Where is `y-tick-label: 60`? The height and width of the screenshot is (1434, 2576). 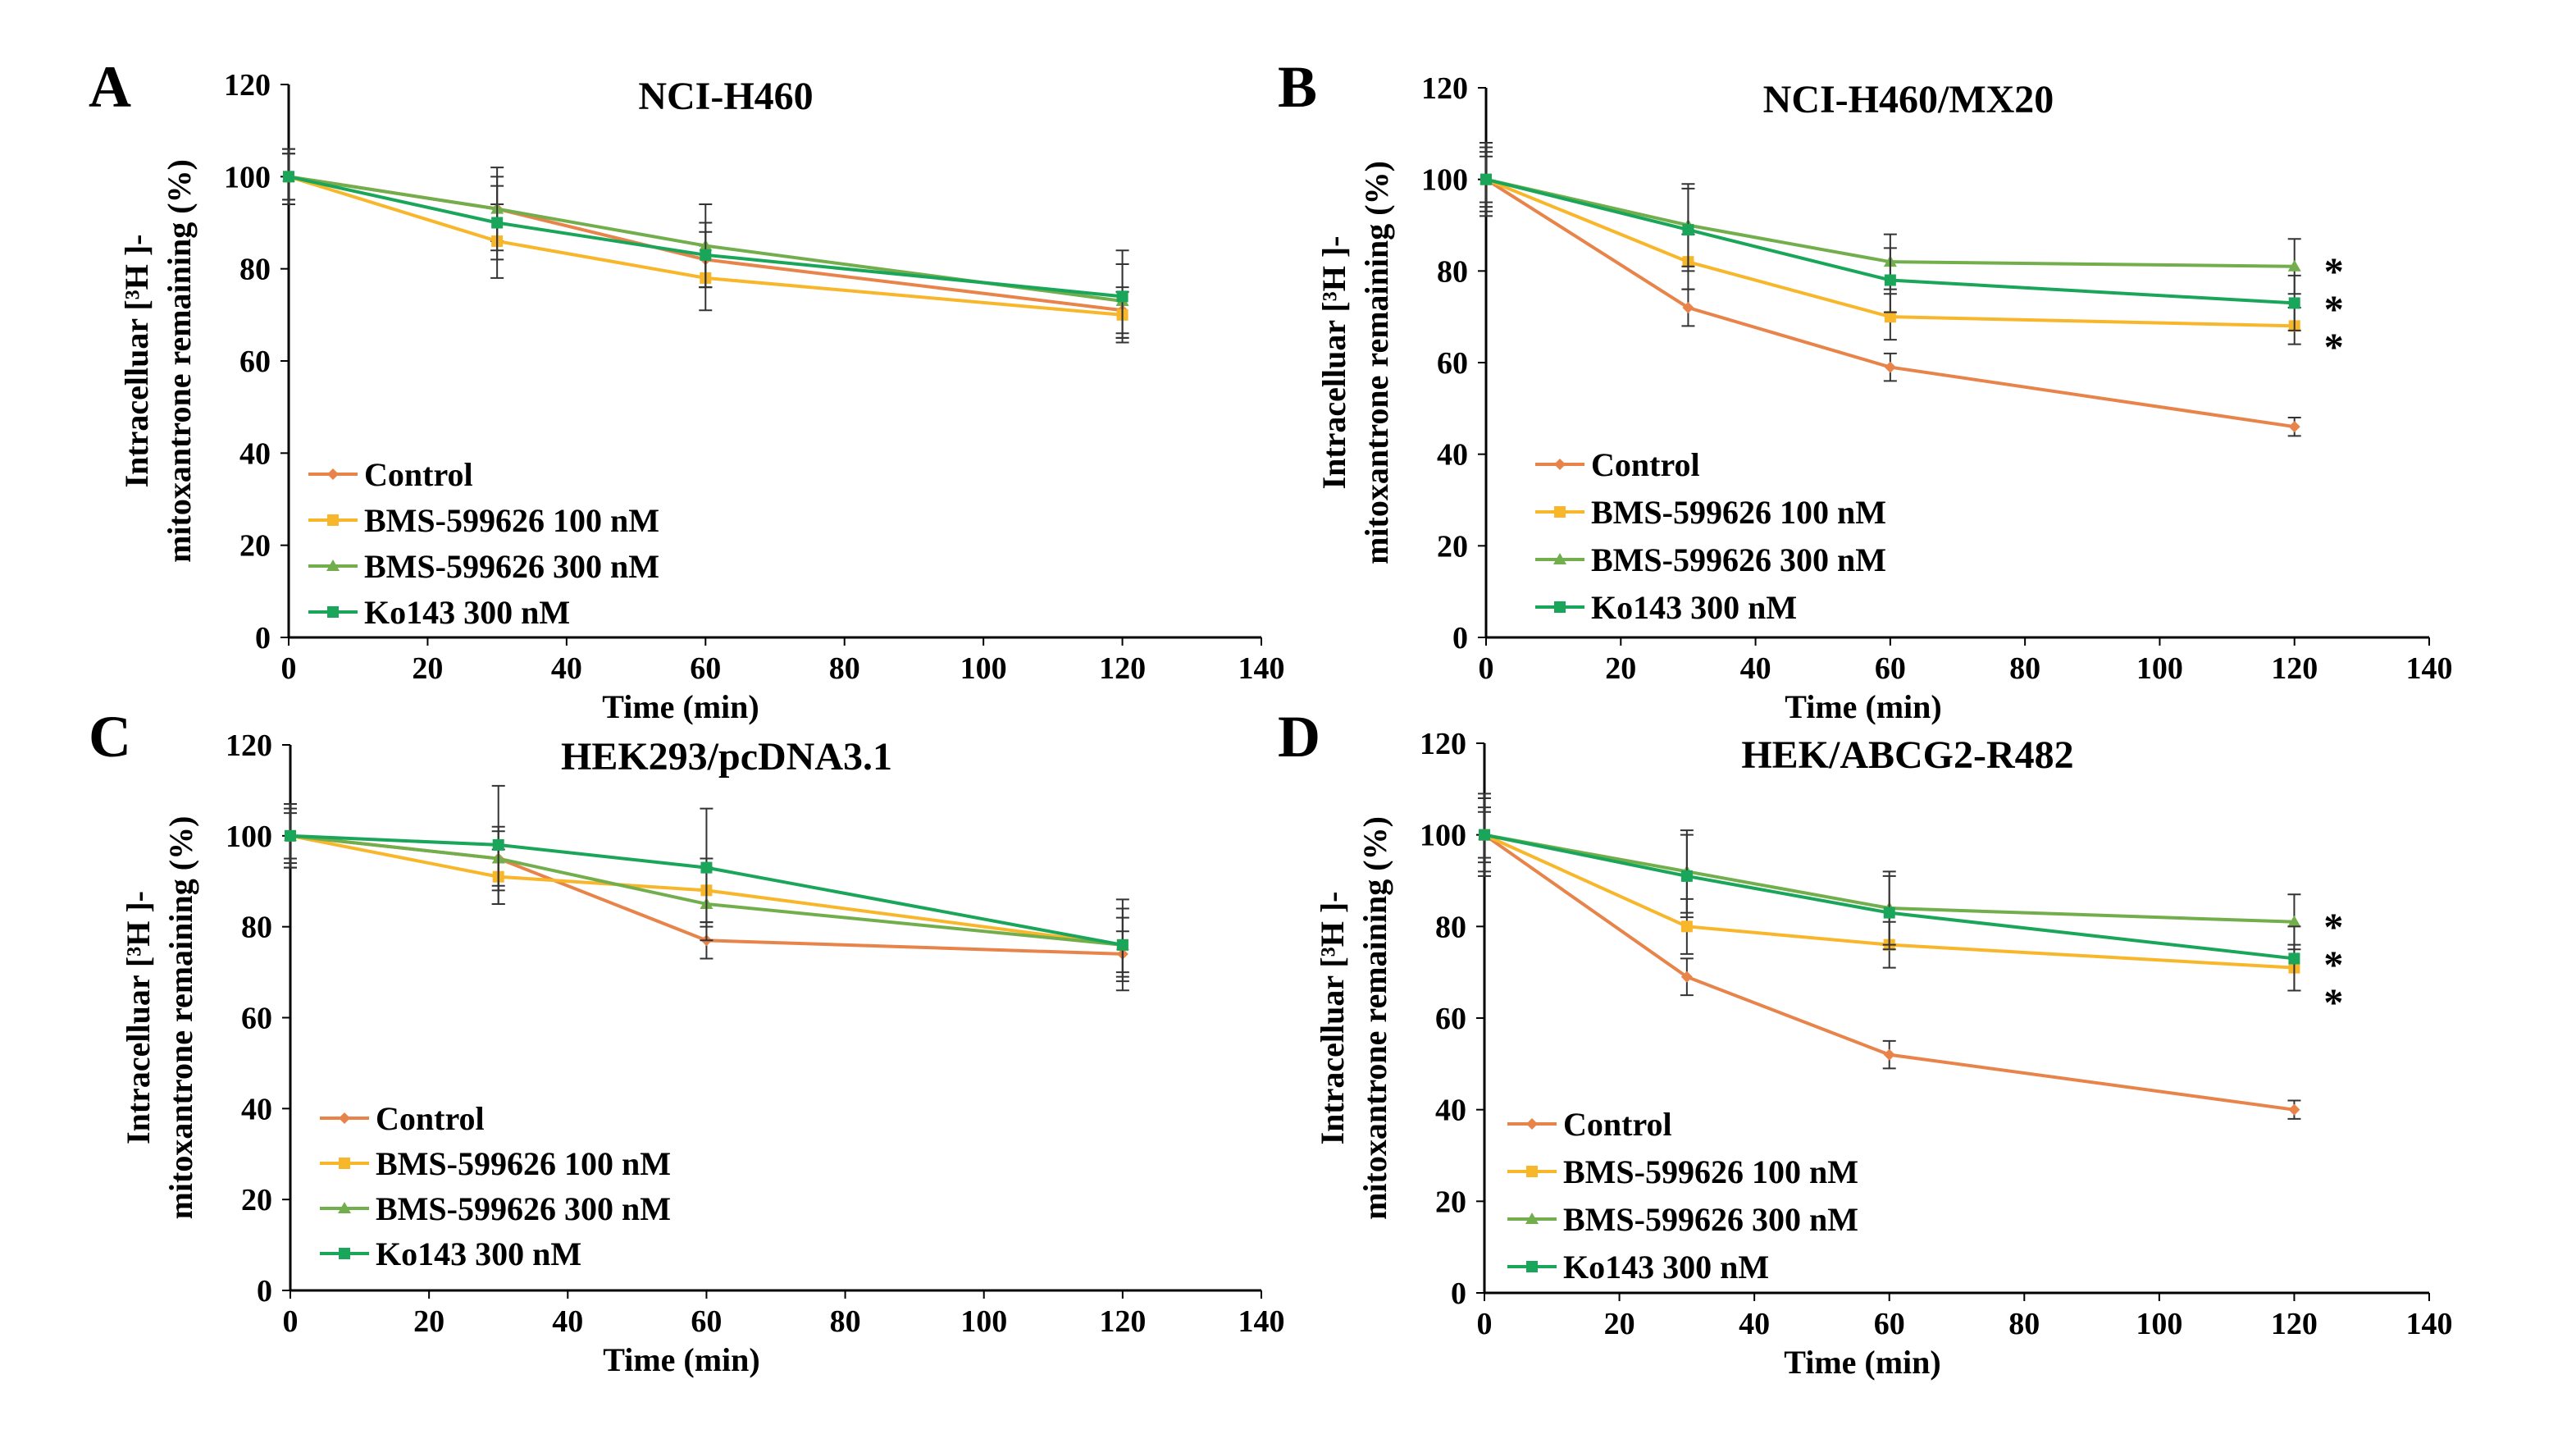
y-tick-label: 60 is located at coordinates (1452, 363).